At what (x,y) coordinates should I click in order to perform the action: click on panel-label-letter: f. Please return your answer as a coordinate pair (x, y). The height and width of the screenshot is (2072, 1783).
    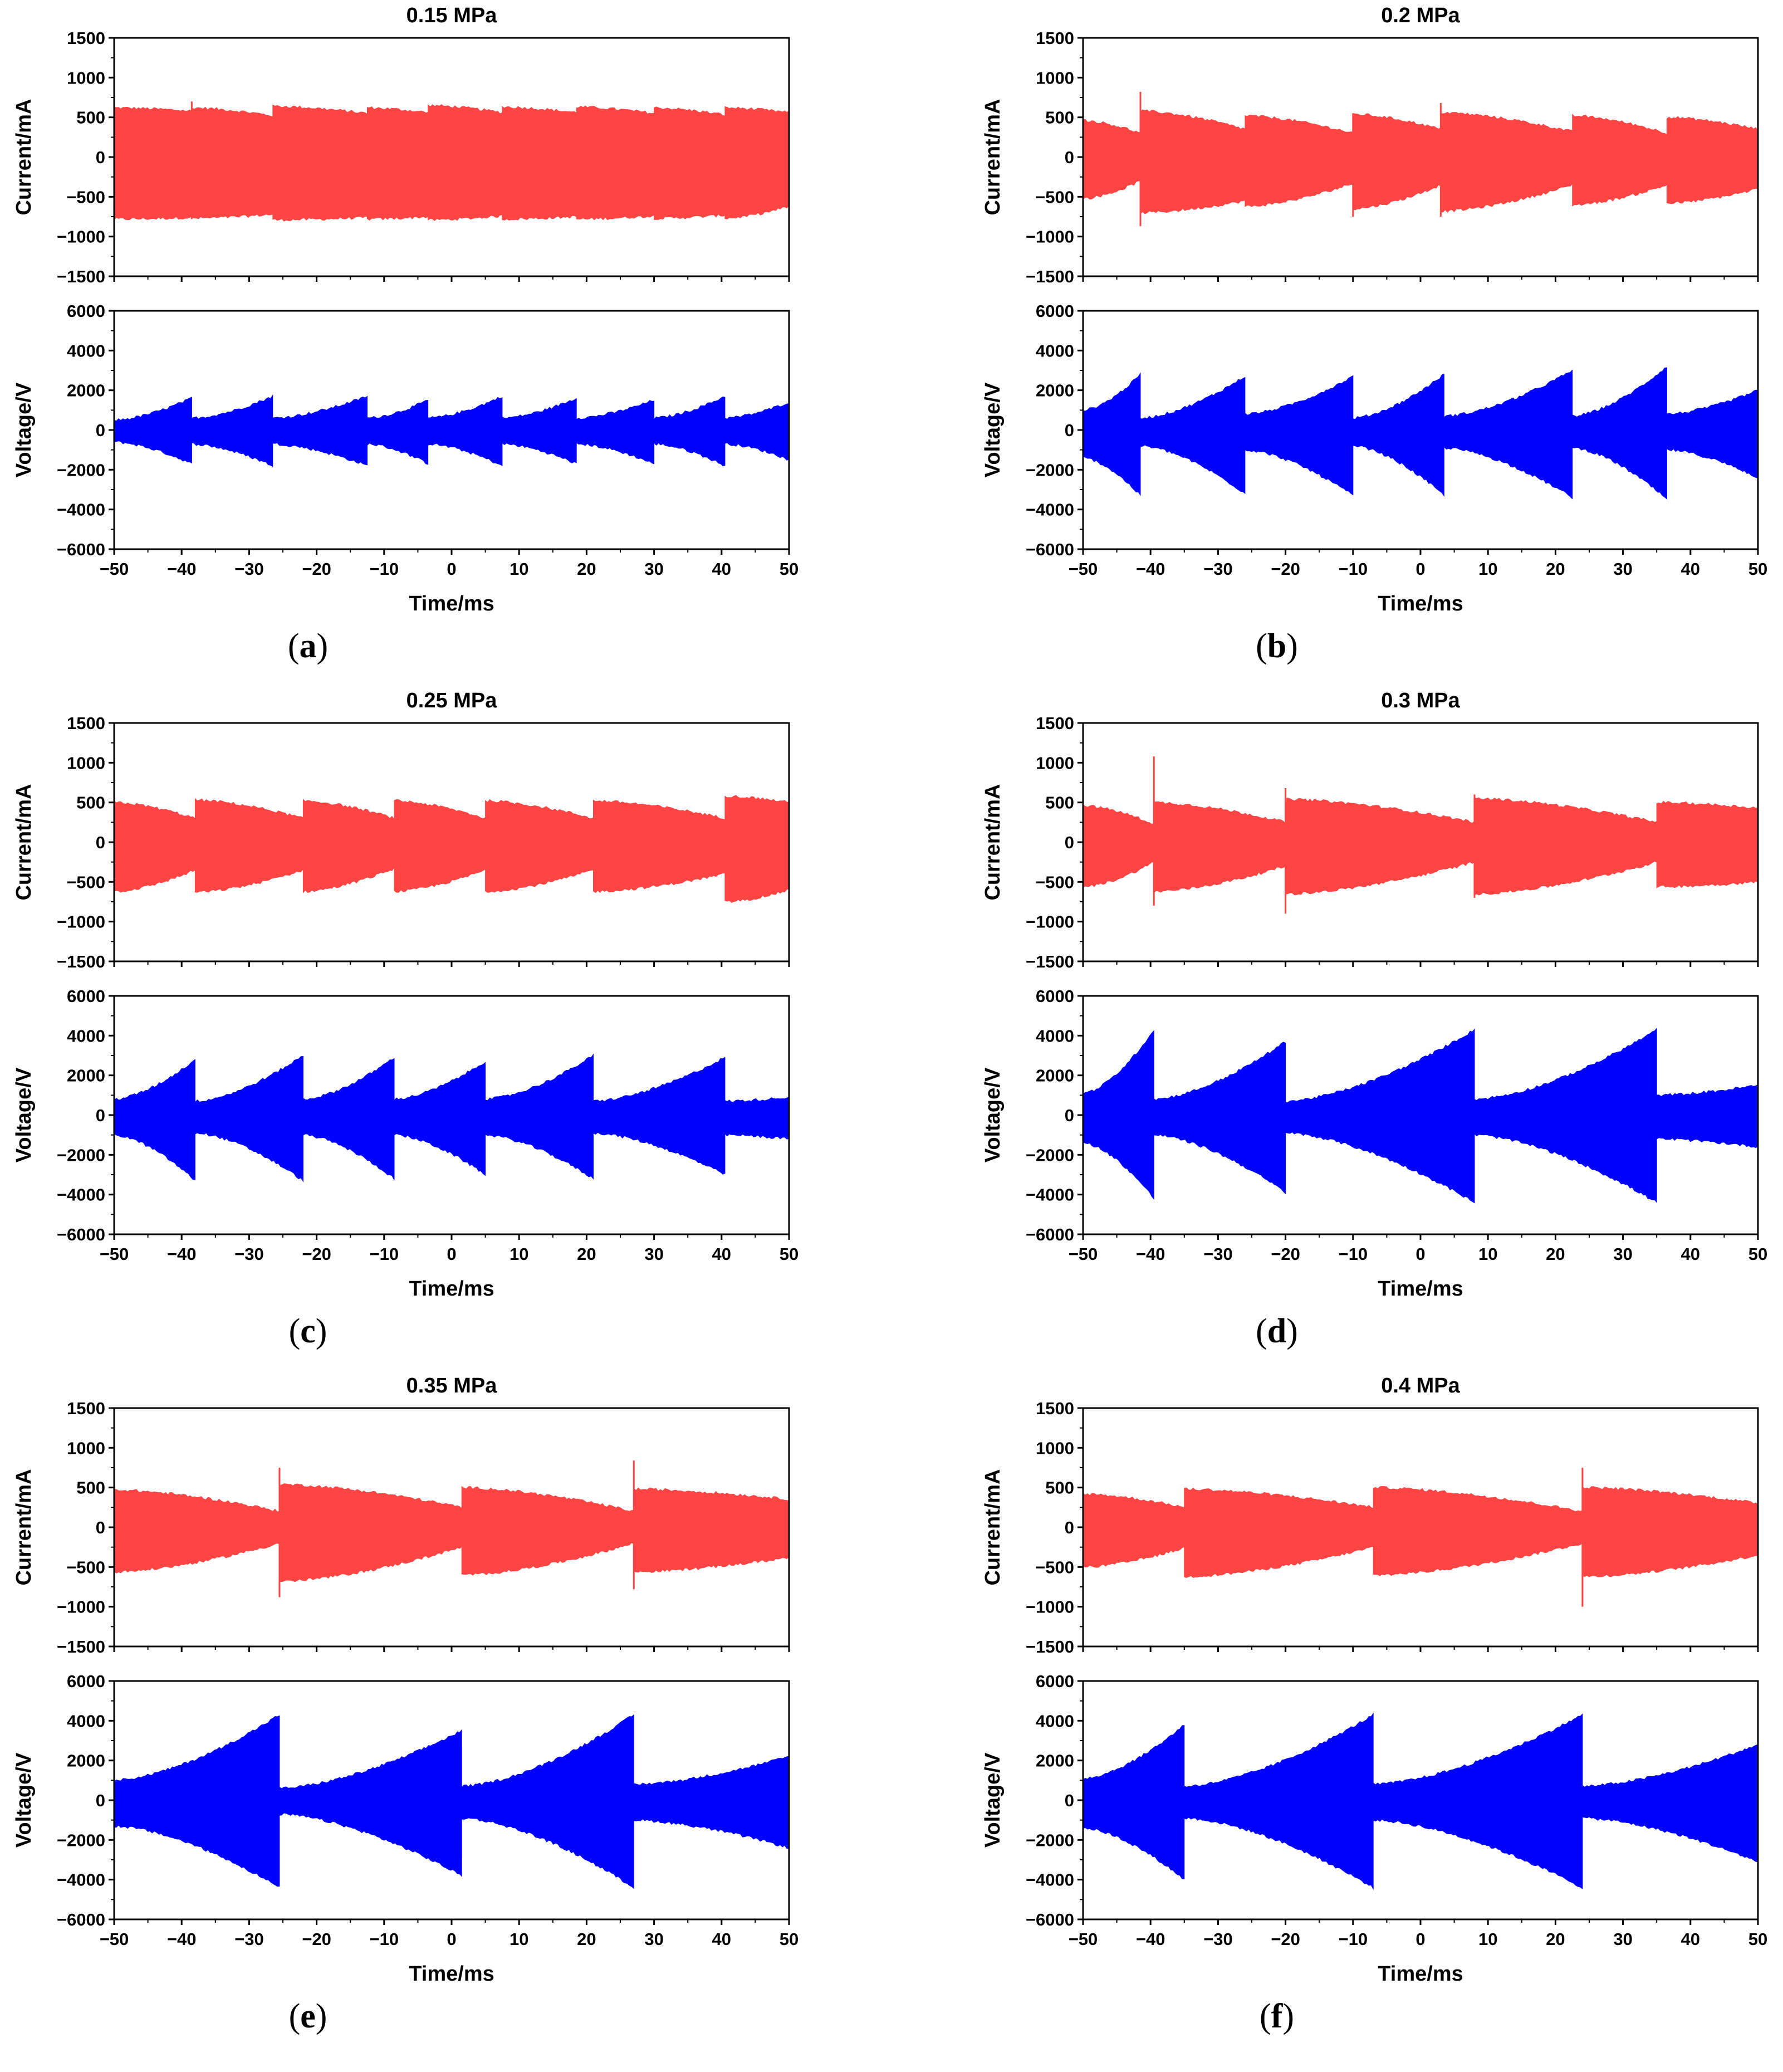
    Looking at the image, I should click on (1277, 2016).